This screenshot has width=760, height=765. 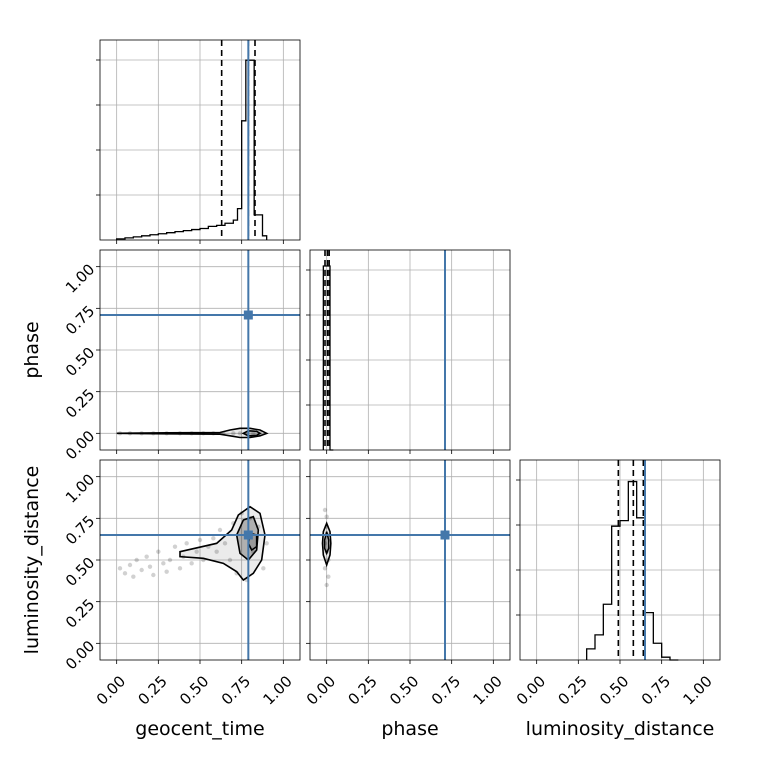 I want to click on panel-phase-vs-luminosity_distance-xtick-label-3: 0.75, so click(x=446, y=690).